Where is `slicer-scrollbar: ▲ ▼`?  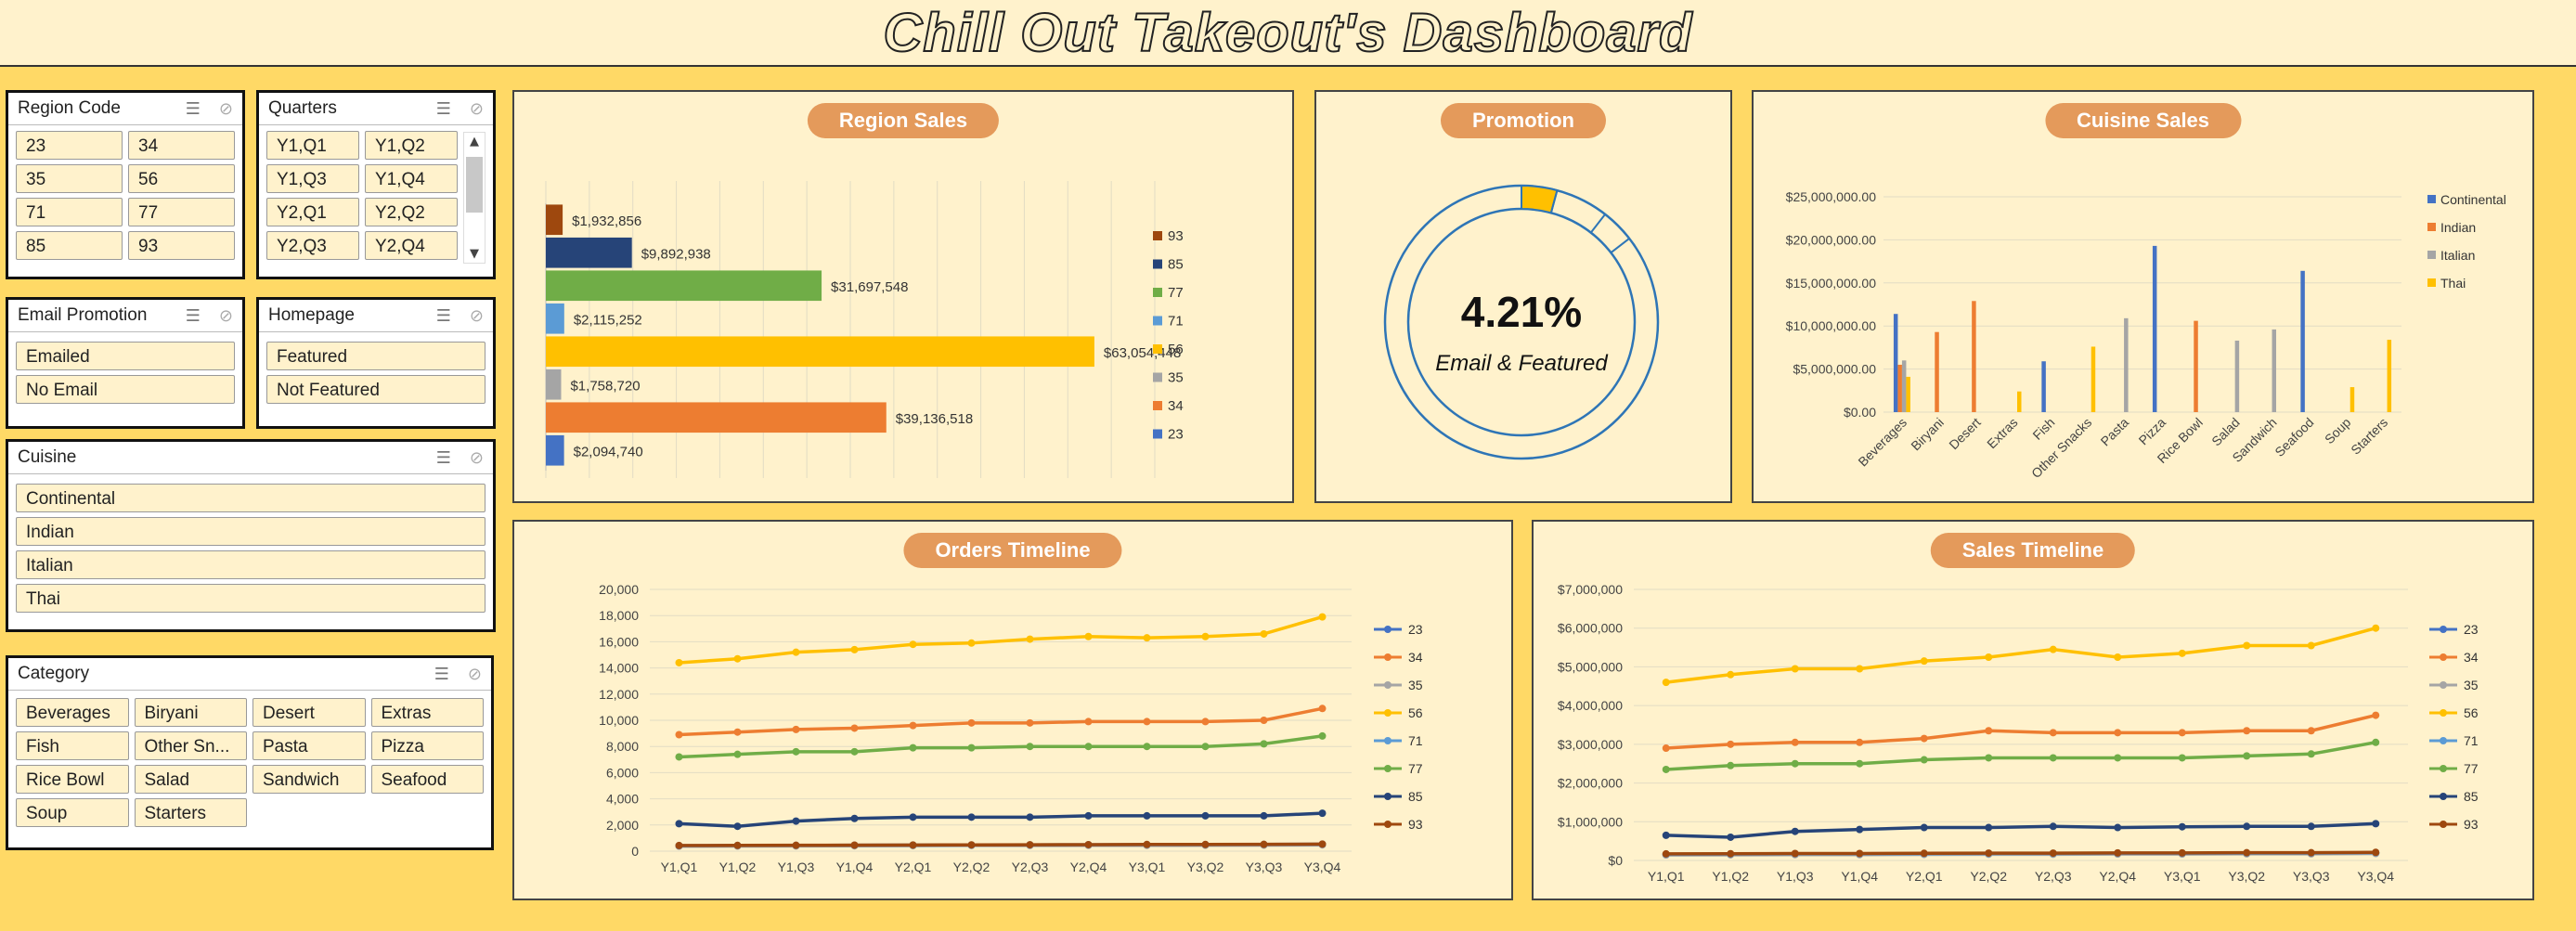
slicer-scrollbar: ▲ ▼ is located at coordinates (474, 198).